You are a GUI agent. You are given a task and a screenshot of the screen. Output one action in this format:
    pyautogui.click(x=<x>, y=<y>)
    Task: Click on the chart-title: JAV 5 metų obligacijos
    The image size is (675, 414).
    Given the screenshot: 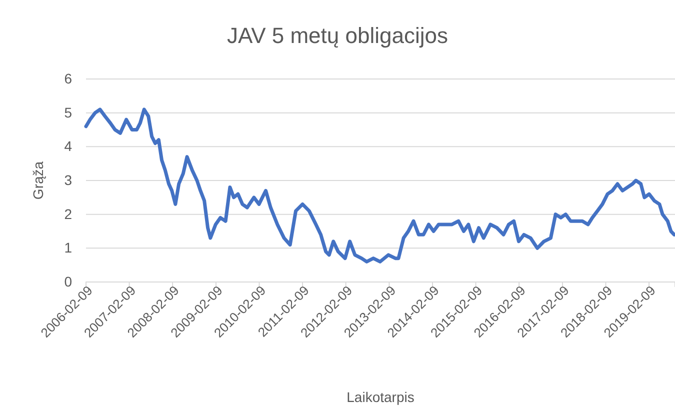 What is the action you would take?
    pyautogui.click(x=337, y=35)
    